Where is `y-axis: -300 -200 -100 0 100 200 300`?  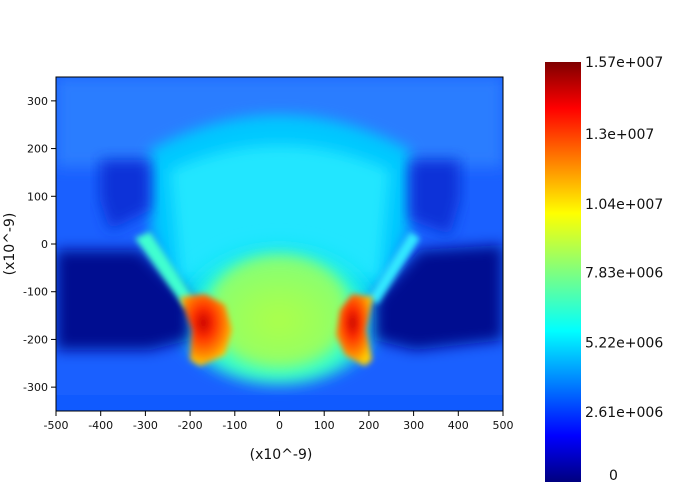 y-axis: -300 -200 -100 0 100 200 300 is located at coordinates (39, 244).